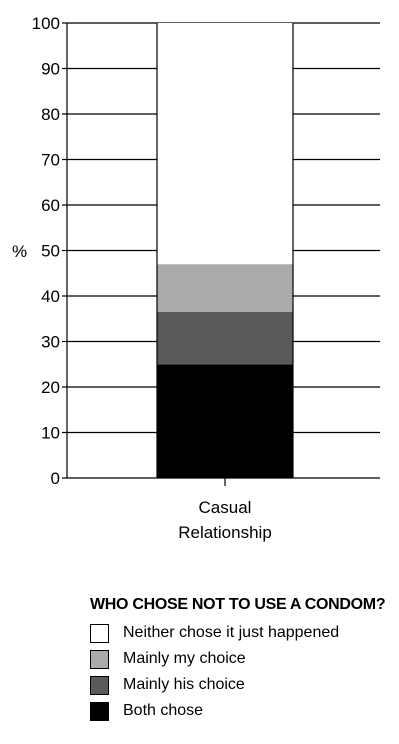 Image resolution: width=399 pixels, height=744 pixels. Describe the element at coordinates (50, 433) in the screenshot. I see `y-tick-label-10: 10` at that location.